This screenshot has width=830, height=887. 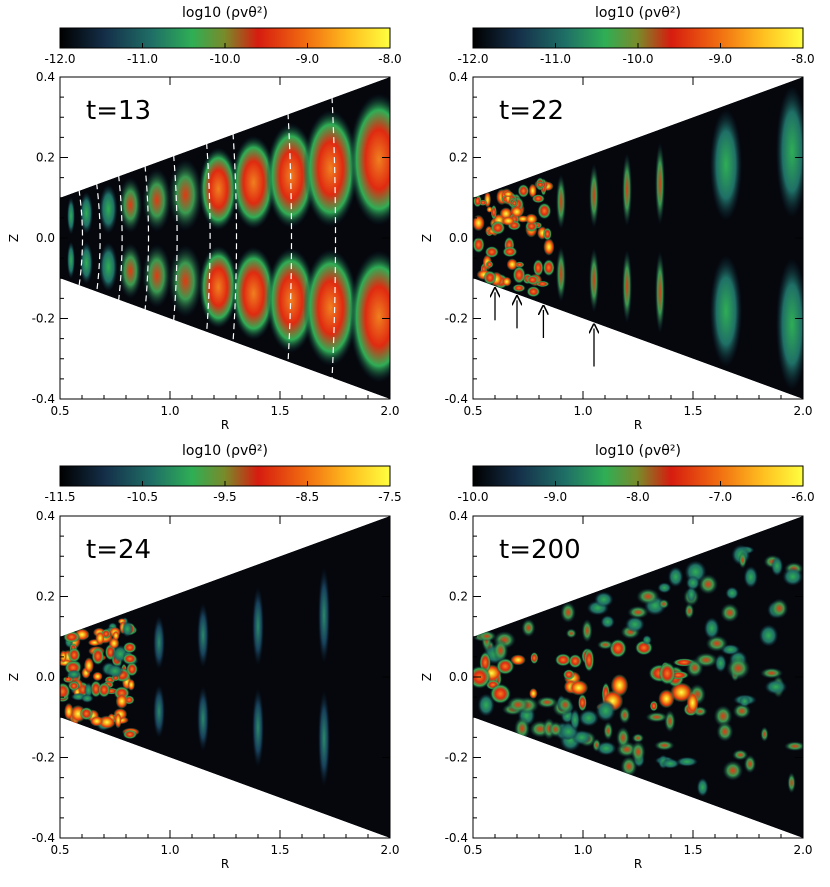 What do you see at coordinates (389, 497) in the screenshot?
I see `colorbar-tick-label: -7.5` at bounding box center [389, 497].